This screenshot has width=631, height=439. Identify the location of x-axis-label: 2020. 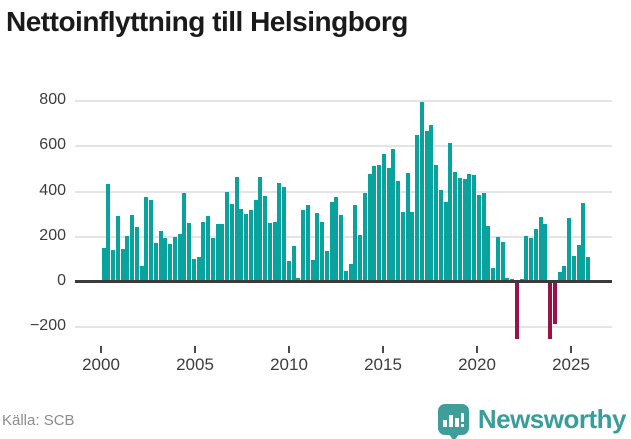
(477, 364).